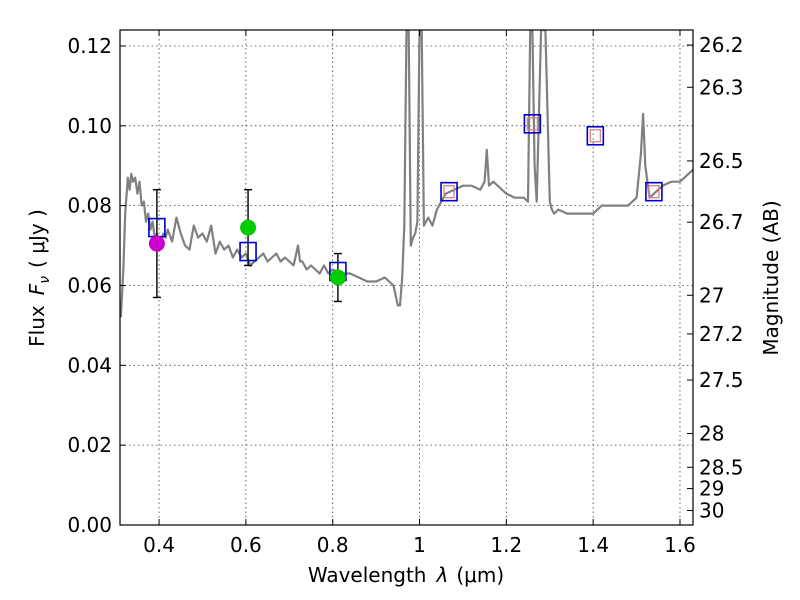 The height and width of the screenshot is (600, 800). Describe the element at coordinates (593, 545) in the screenshot. I see `x-tick-label: 1.4` at that location.